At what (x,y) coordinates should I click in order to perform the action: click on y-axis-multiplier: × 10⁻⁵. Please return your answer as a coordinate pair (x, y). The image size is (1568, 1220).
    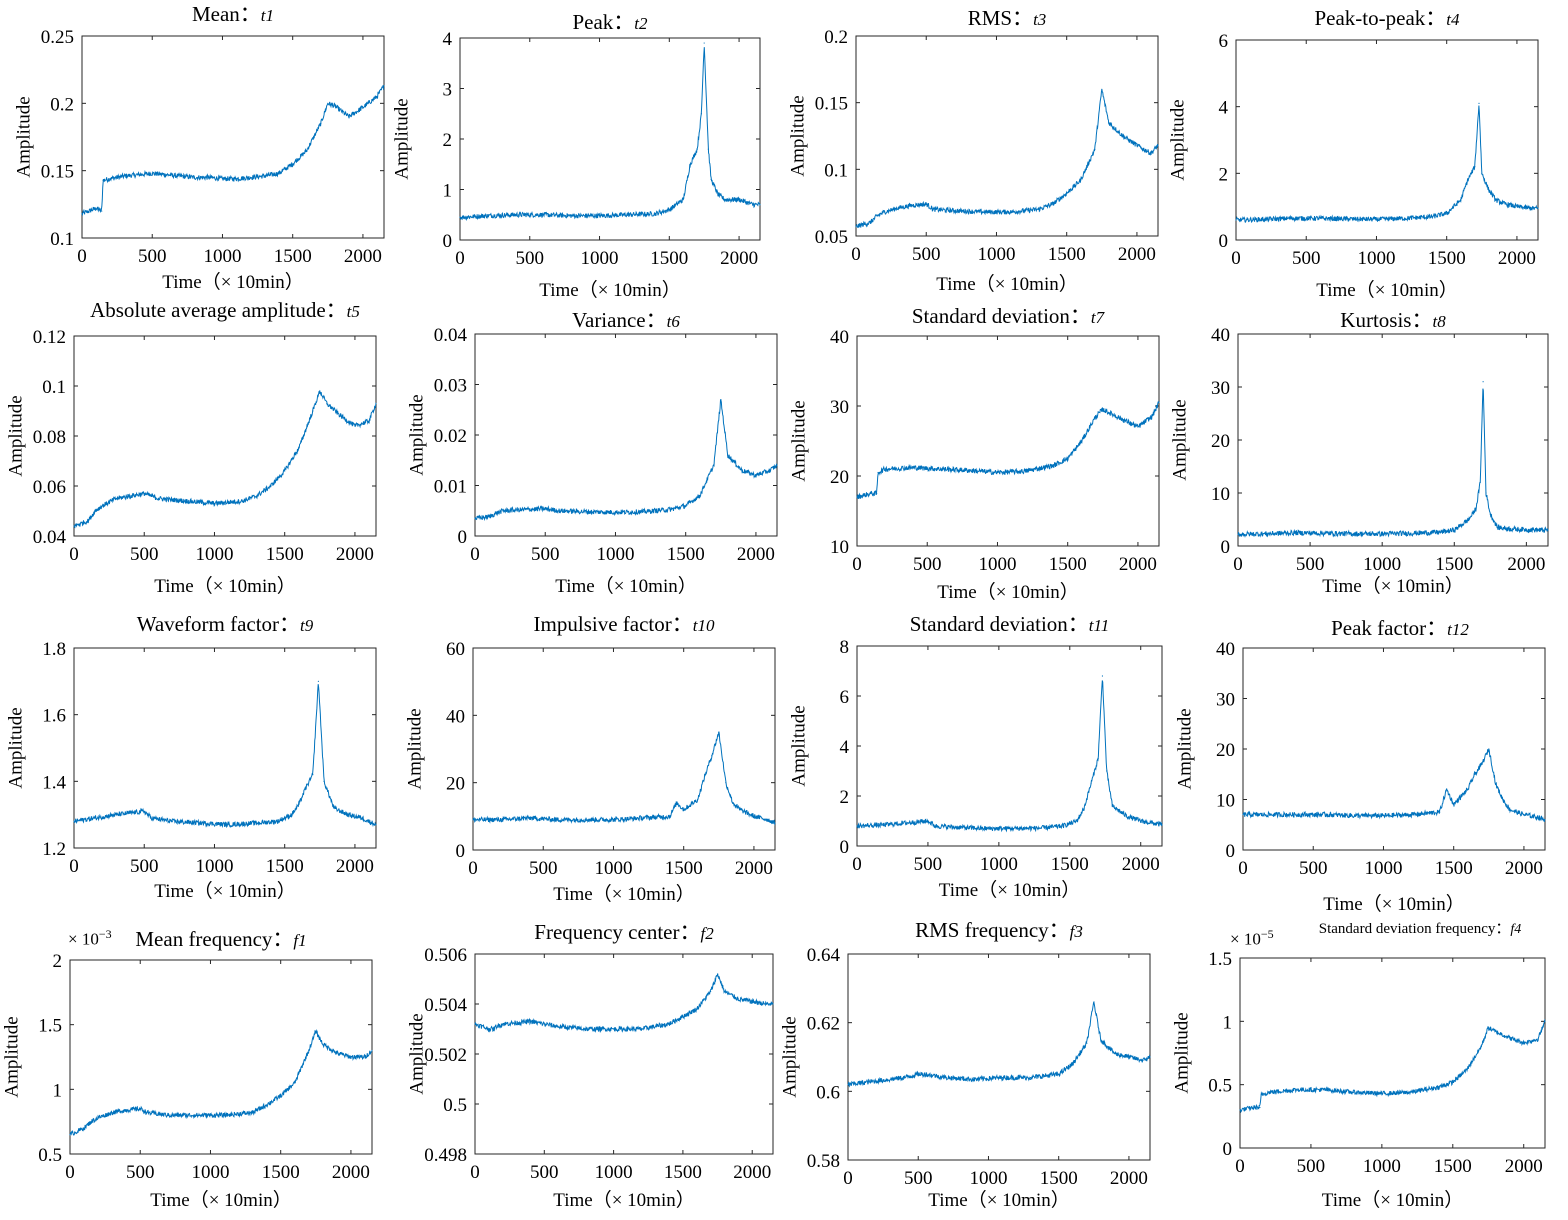
    Looking at the image, I should click on (1252, 938).